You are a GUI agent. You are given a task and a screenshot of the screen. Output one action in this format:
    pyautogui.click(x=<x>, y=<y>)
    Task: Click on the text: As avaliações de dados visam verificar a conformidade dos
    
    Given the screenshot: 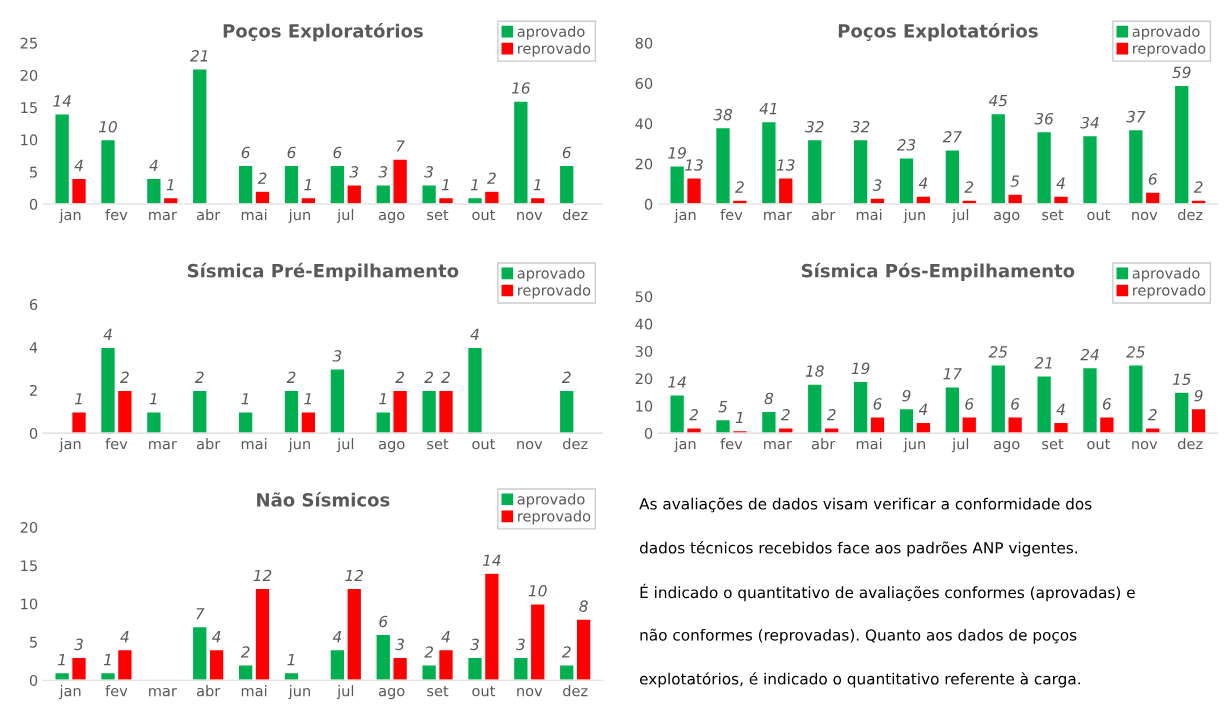 What is the action you would take?
    pyautogui.click(x=865, y=505)
    